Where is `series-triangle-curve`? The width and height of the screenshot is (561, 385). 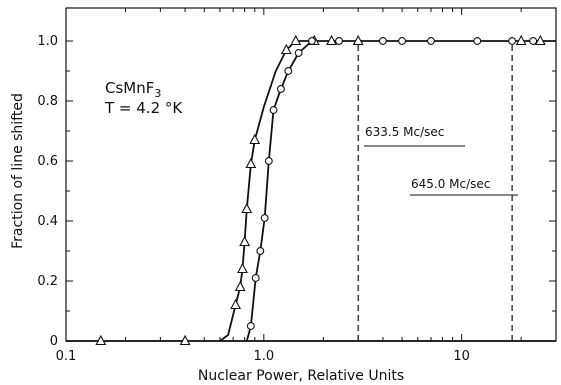
series-triangle-curve is located at coordinates (258, 191).